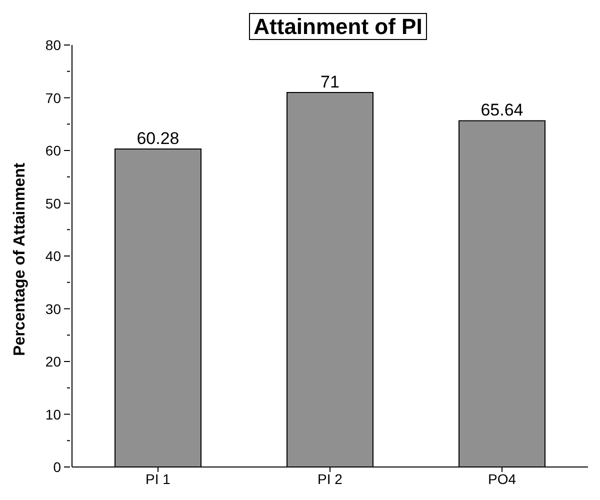 Image resolution: width=600 pixels, height=500 pixels. I want to click on x-tick-label: PI 2, so click(330, 478).